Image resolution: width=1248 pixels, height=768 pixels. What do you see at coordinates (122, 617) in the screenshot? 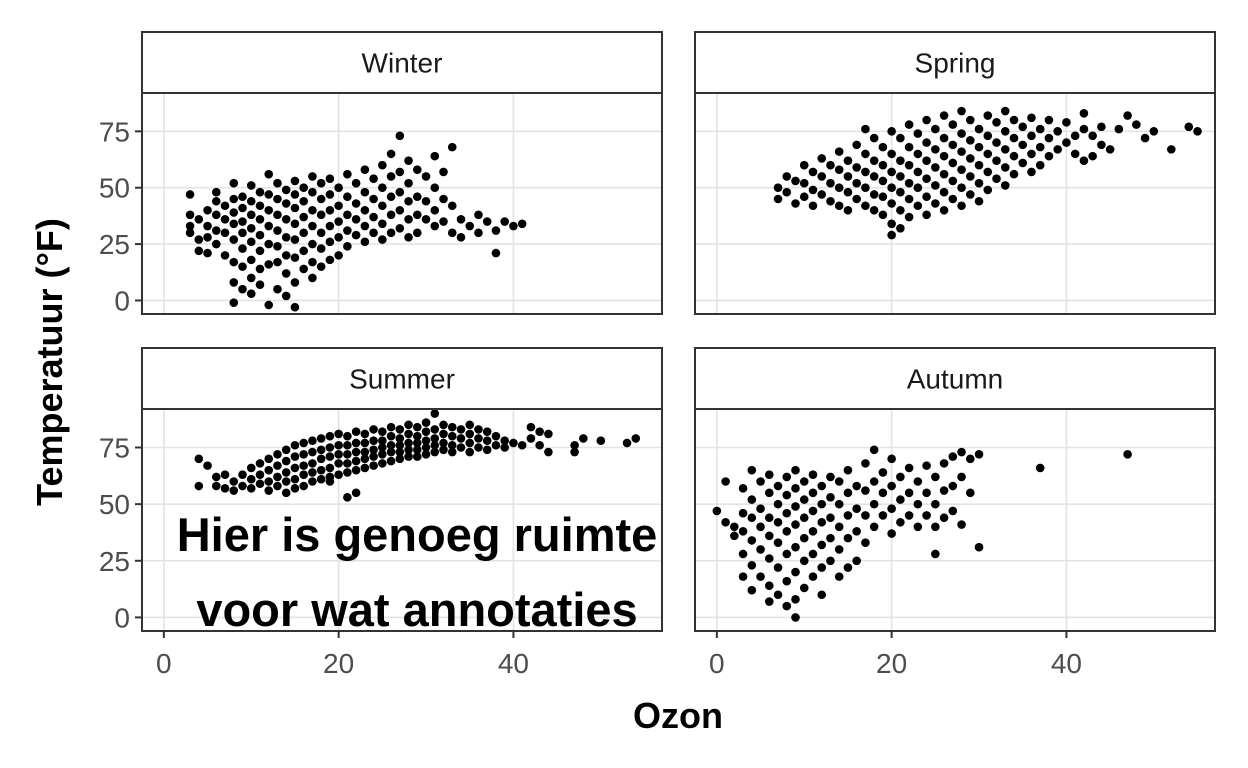
I see `y-tick-label: 0` at bounding box center [122, 617].